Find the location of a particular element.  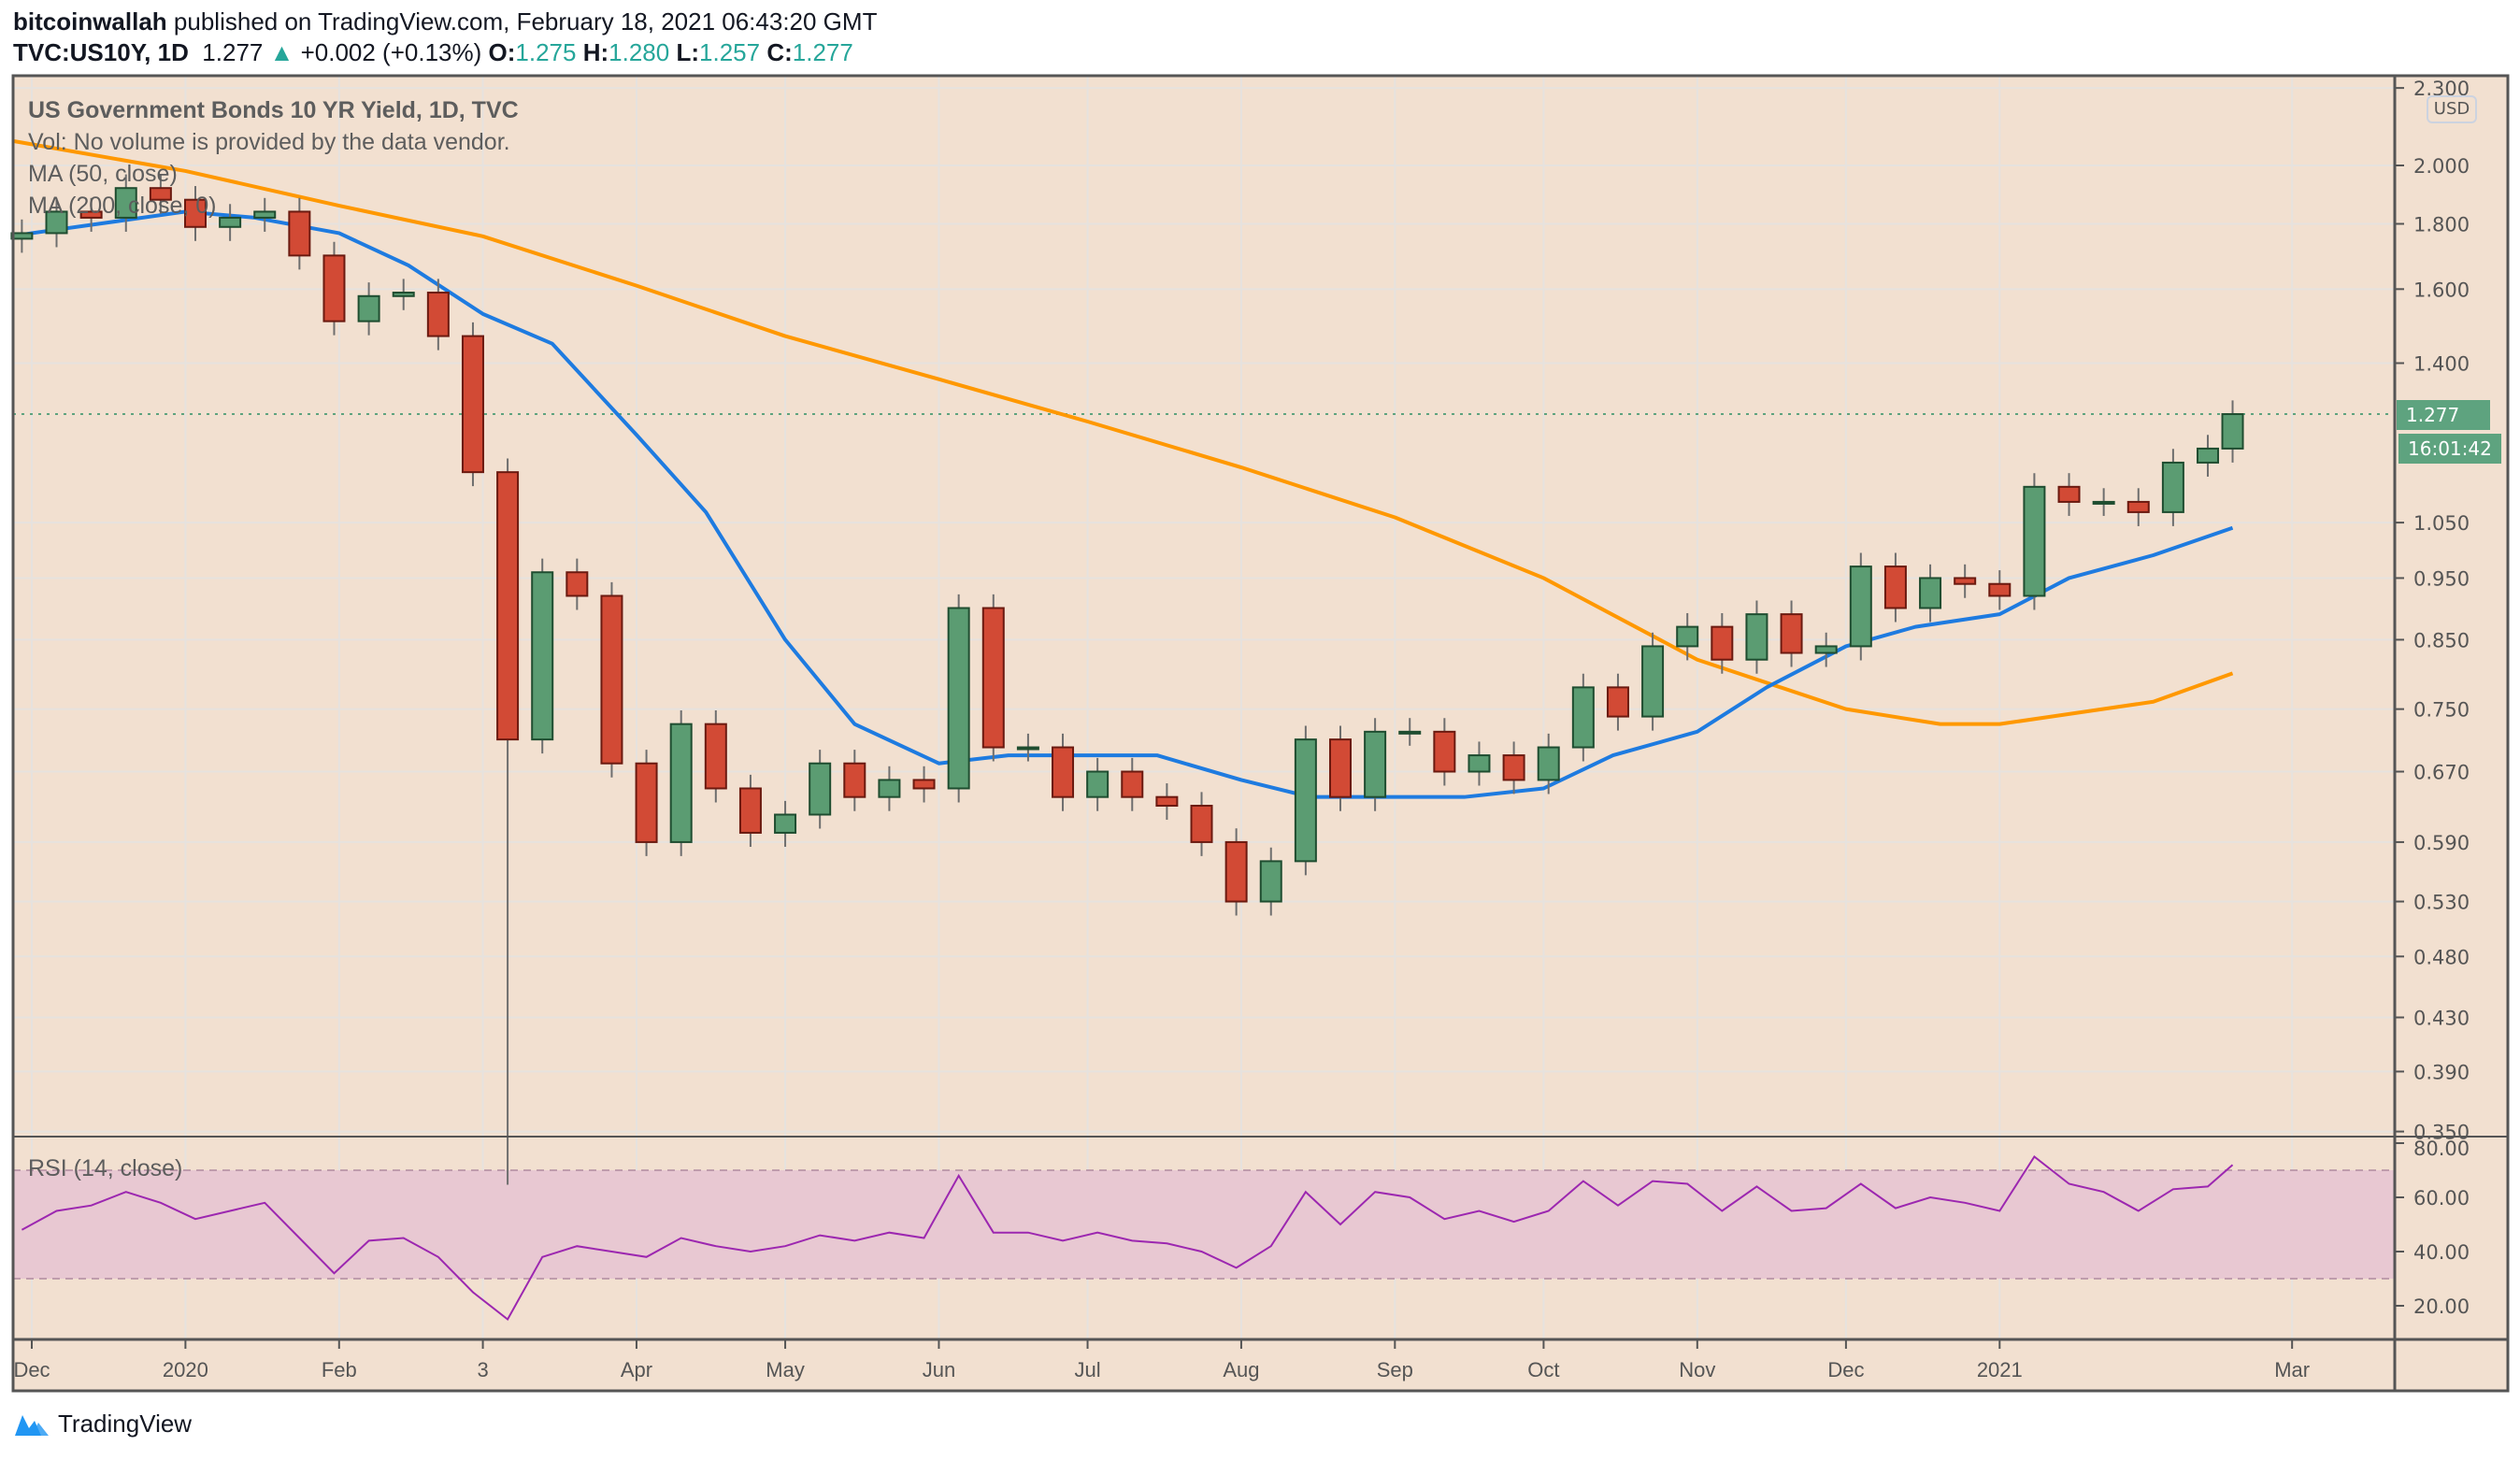

ma200-legend: MA (200, close, 0) is located at coordinates (122, 206).